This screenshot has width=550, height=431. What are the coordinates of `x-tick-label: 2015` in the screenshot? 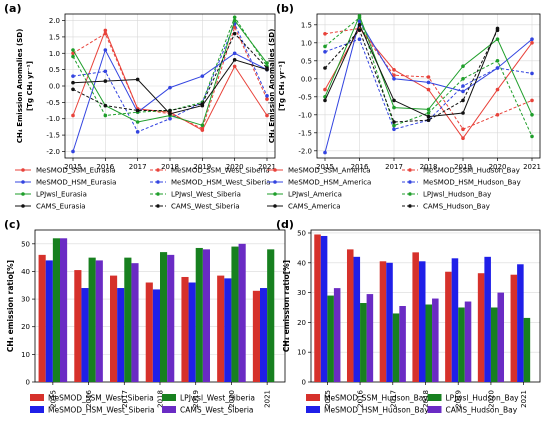 It's located at (53, 399).